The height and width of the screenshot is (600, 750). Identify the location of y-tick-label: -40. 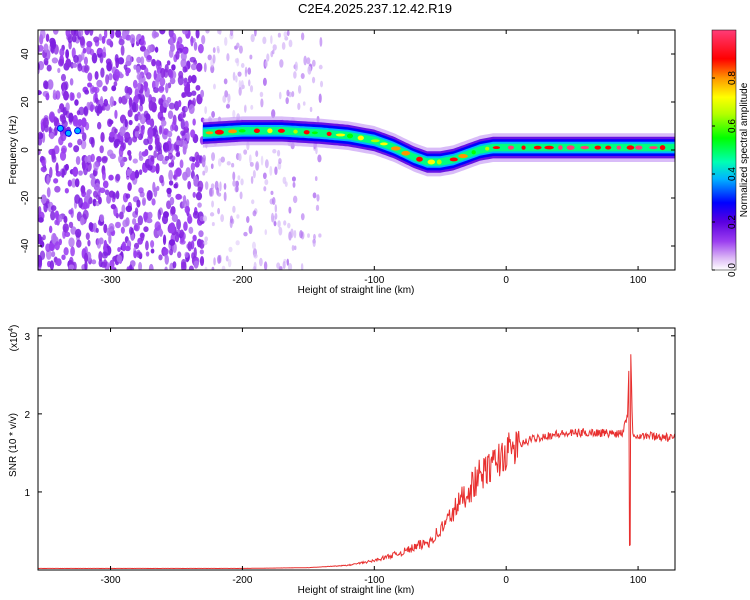
(25, 245).